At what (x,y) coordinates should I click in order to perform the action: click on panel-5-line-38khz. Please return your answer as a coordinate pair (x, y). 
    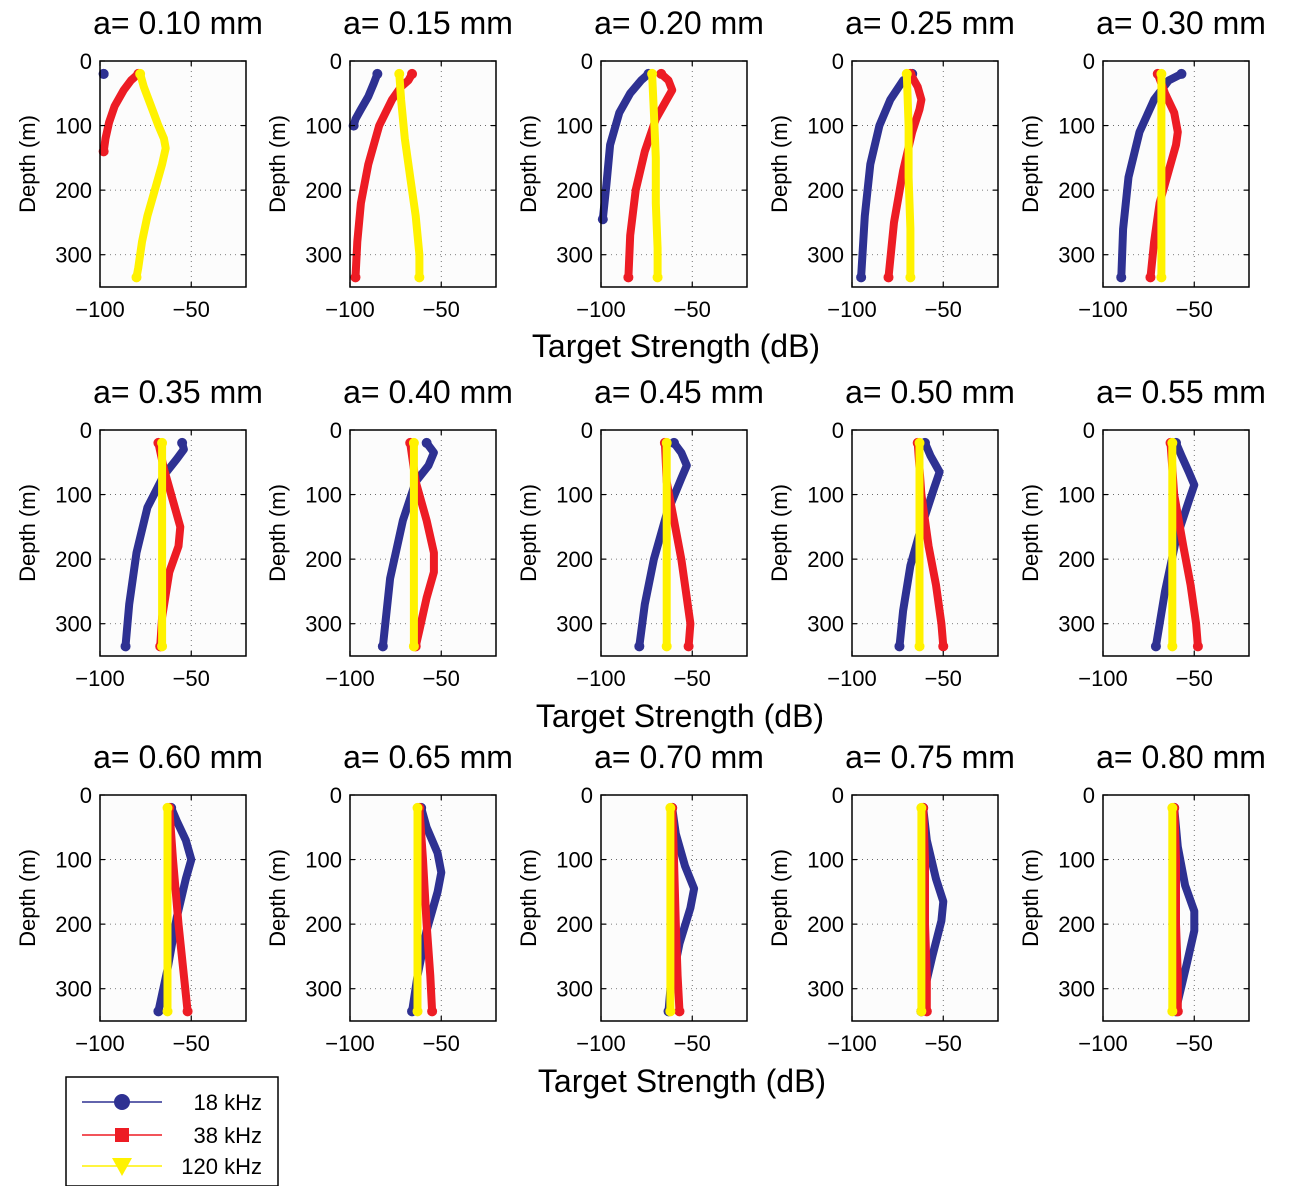
    Looking at the image, I should click on (1164, 175).